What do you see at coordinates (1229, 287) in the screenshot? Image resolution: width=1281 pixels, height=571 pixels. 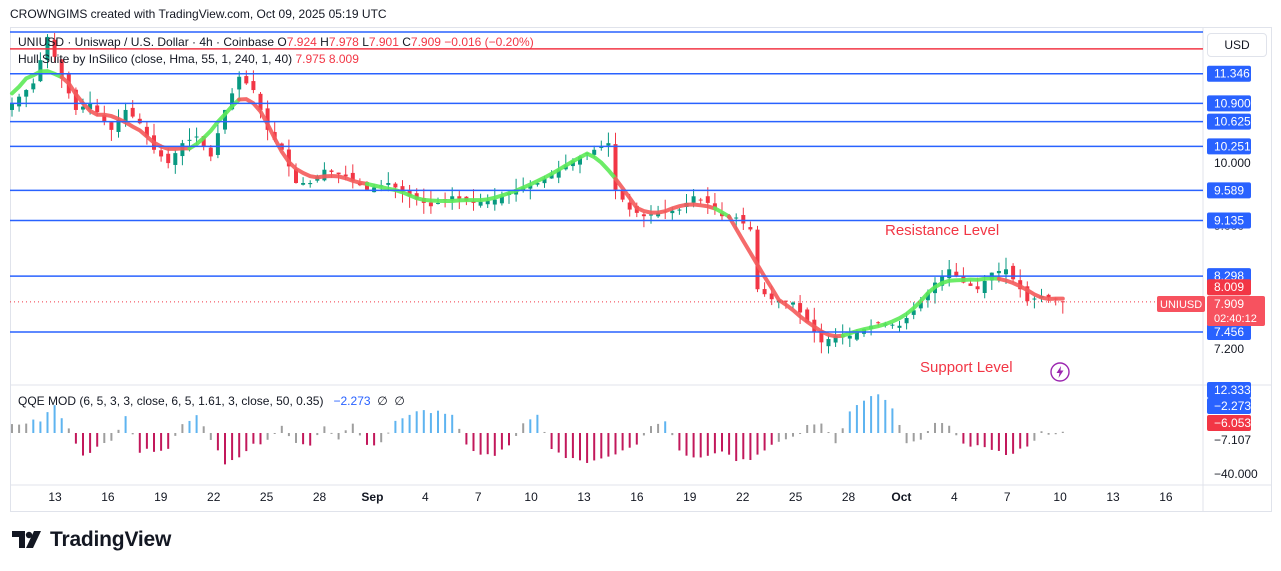 I see `hull-price-tag` at bounding box center [1229, 287].